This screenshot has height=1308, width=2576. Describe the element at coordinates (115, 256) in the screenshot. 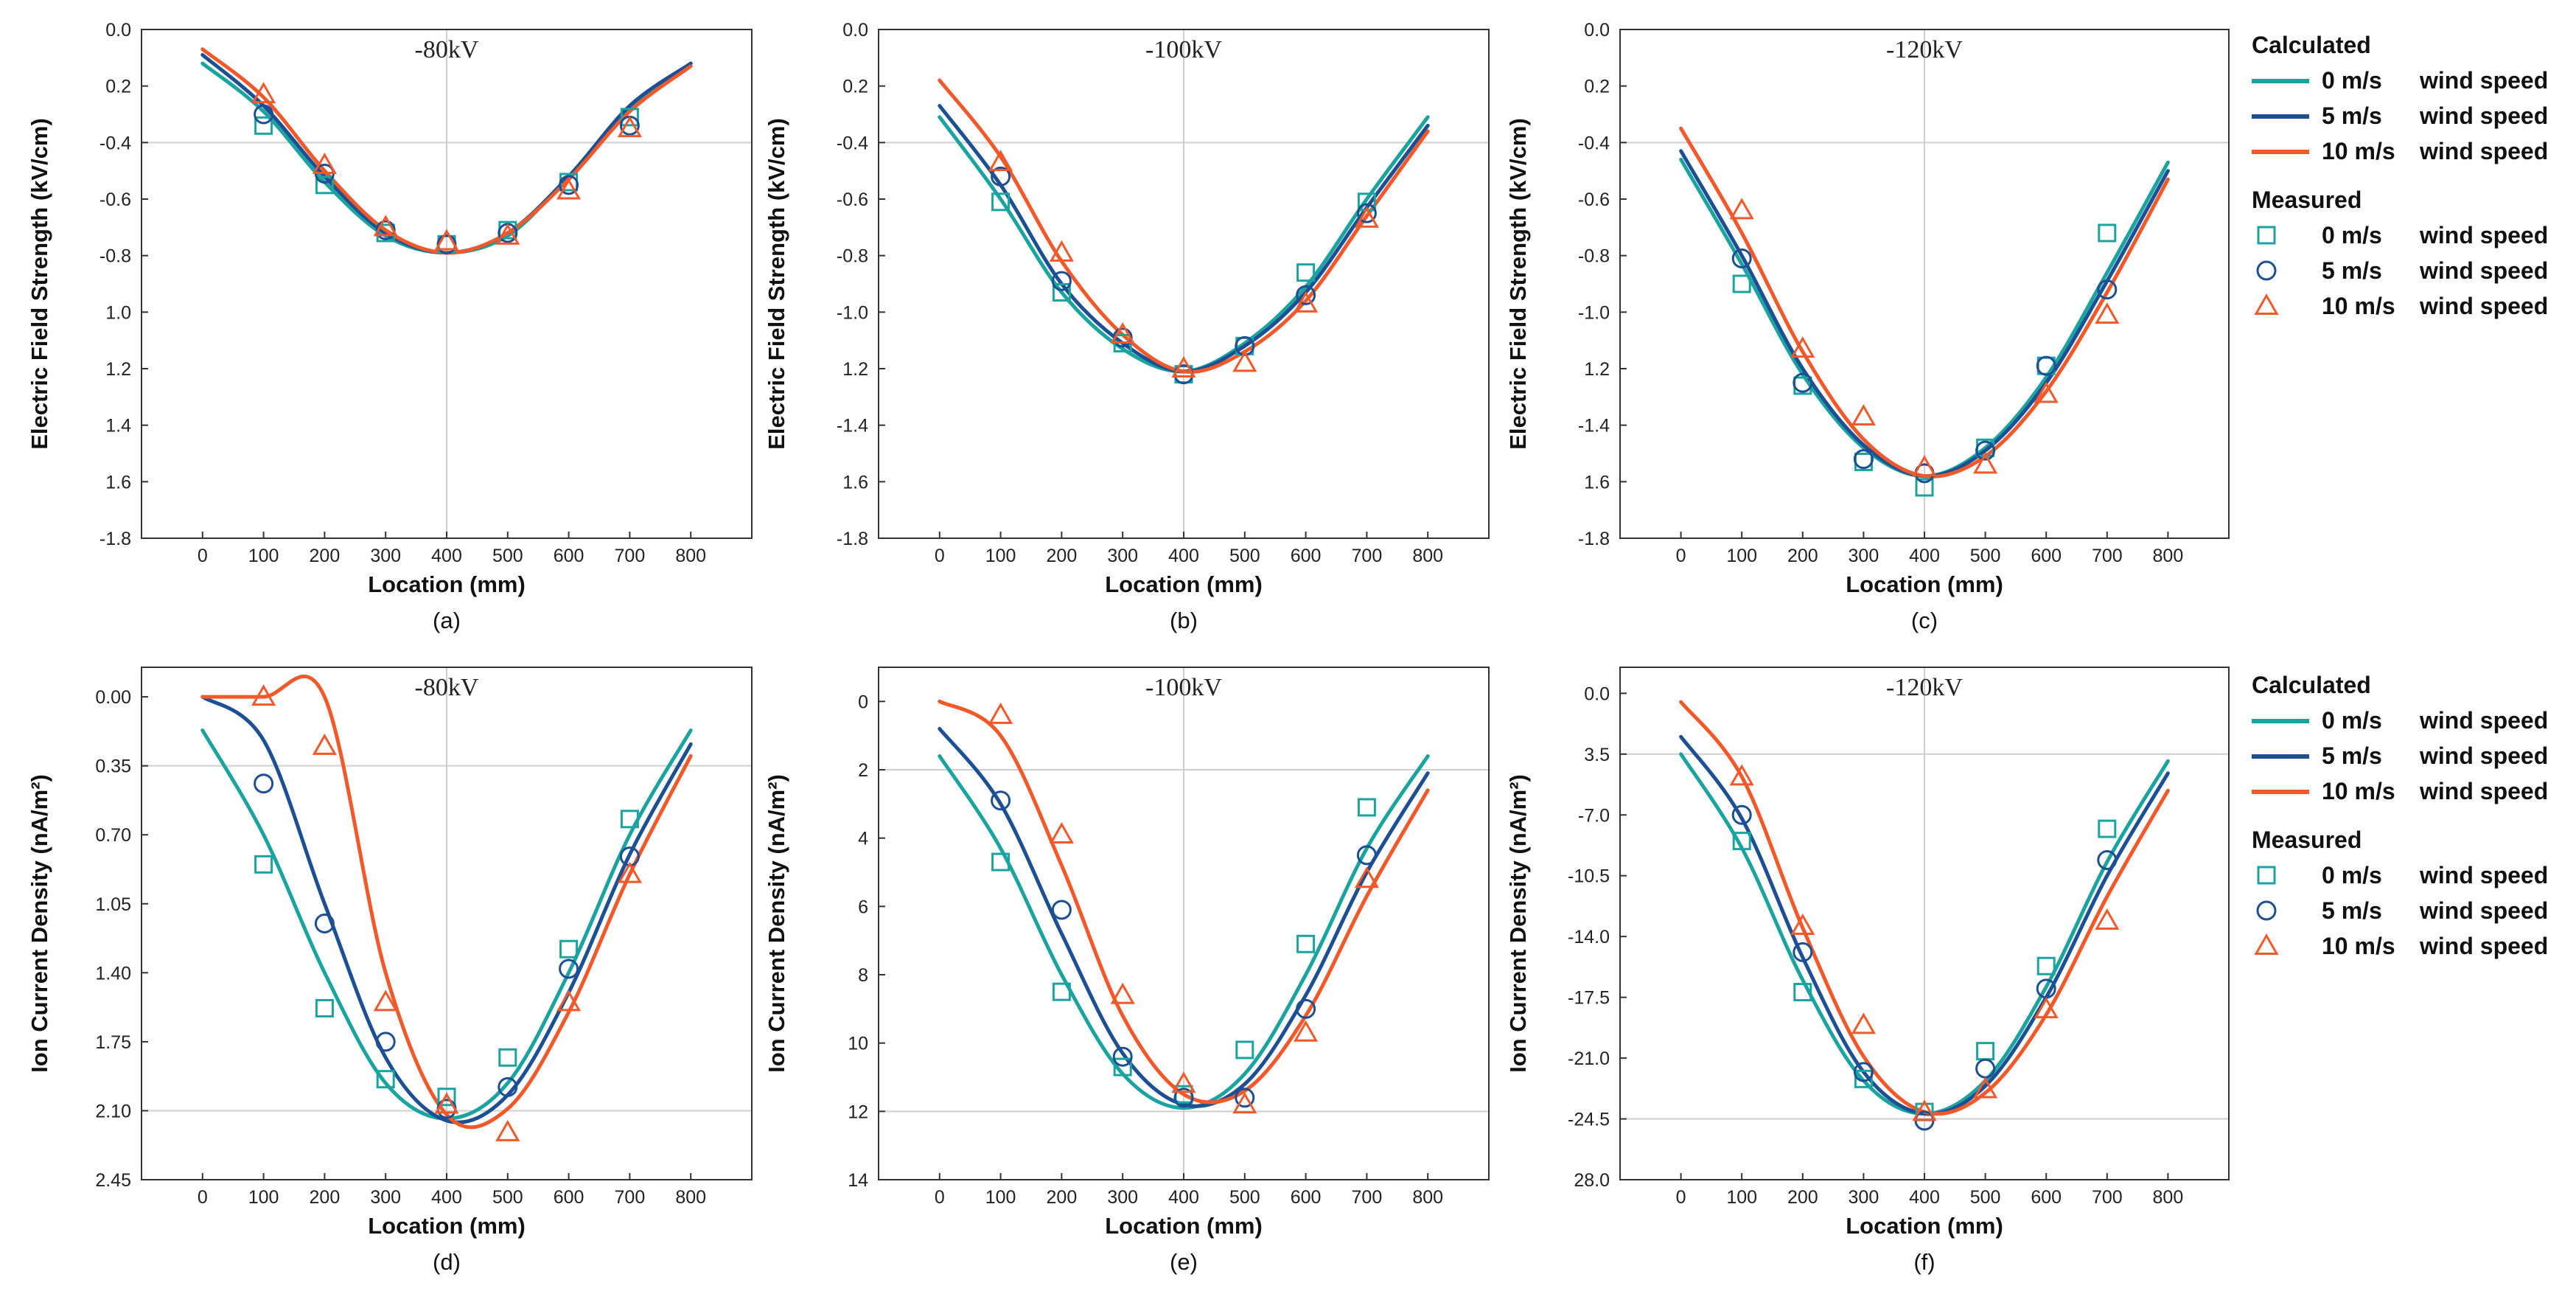

I see `y-tick-label: -0.8` at that location.